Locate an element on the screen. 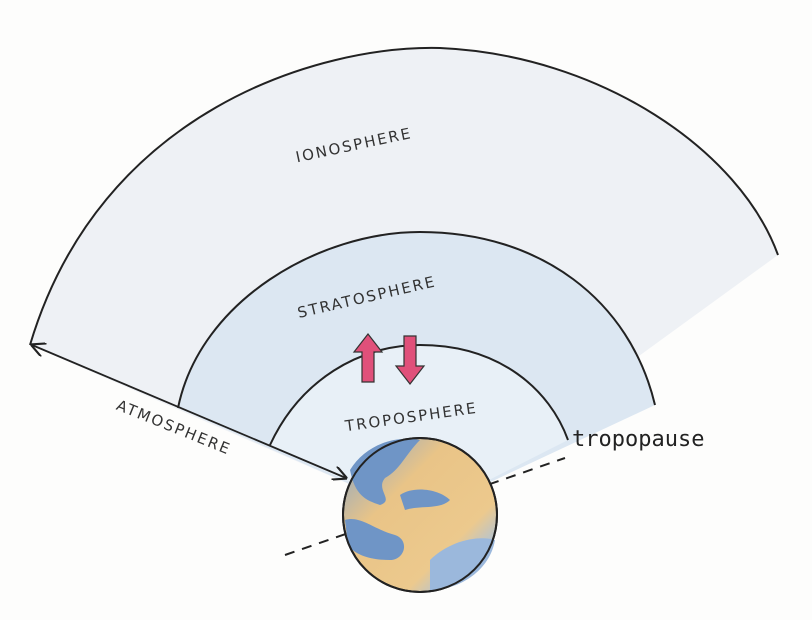  earth-outline is located at coordinates (420, 515).